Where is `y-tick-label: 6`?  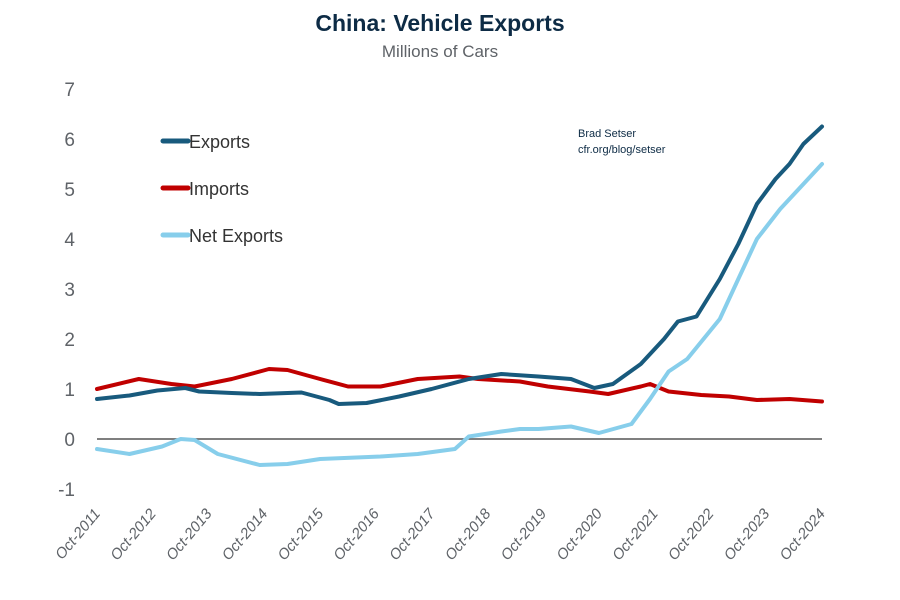
y-tick-label: 6 is located at coordinates (69, 140).